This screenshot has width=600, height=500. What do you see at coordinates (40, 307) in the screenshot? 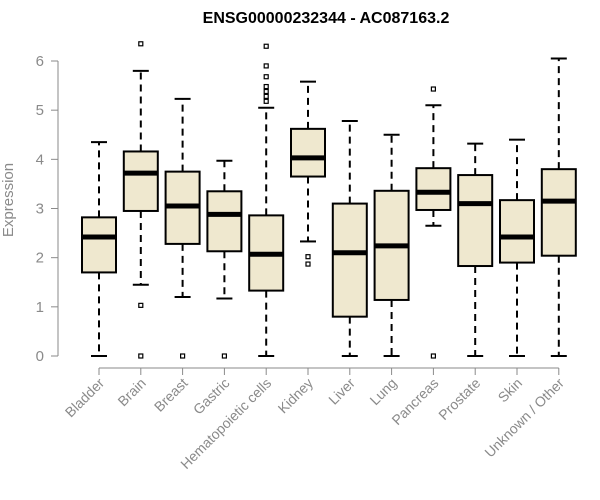
I see `y-tick-label: 1` at bounding box center [40, 307].